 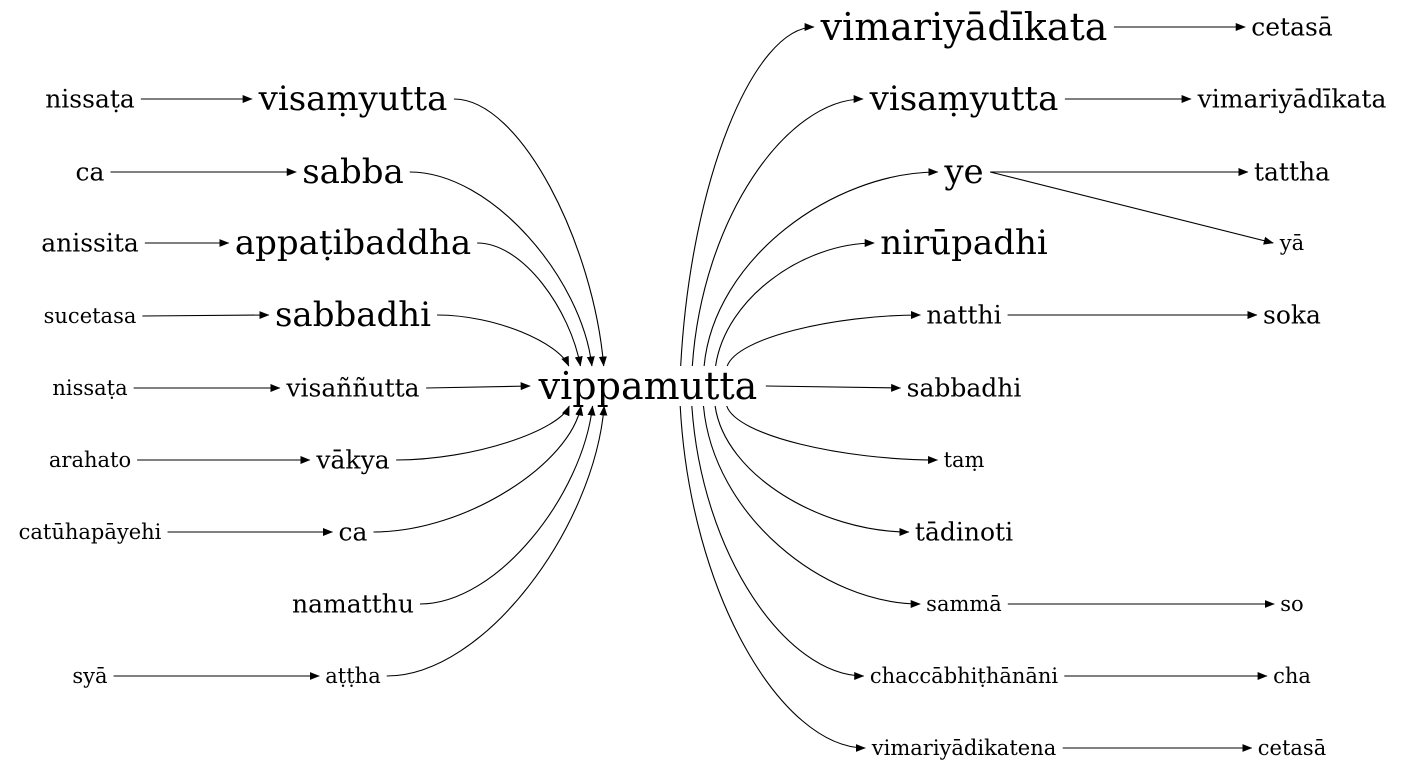 What do you see at coordinates (823, 339) in the screenshot?
I see `edge-vippamutta-to-r-natthi` at bounding box center [823, 339].